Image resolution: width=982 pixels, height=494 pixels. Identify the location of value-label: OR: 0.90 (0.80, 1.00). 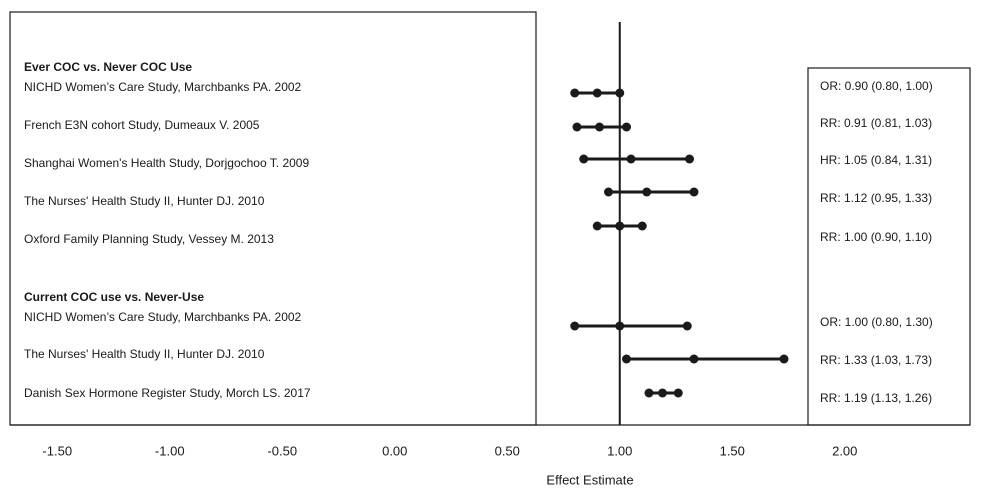
(876, 86).